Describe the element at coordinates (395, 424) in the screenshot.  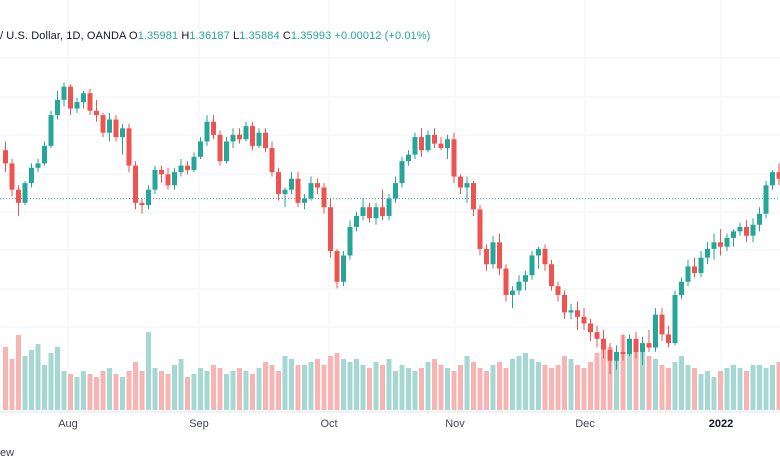
I see `x-axis: Aug Sep Oct Nov Dec 2022` at that location.